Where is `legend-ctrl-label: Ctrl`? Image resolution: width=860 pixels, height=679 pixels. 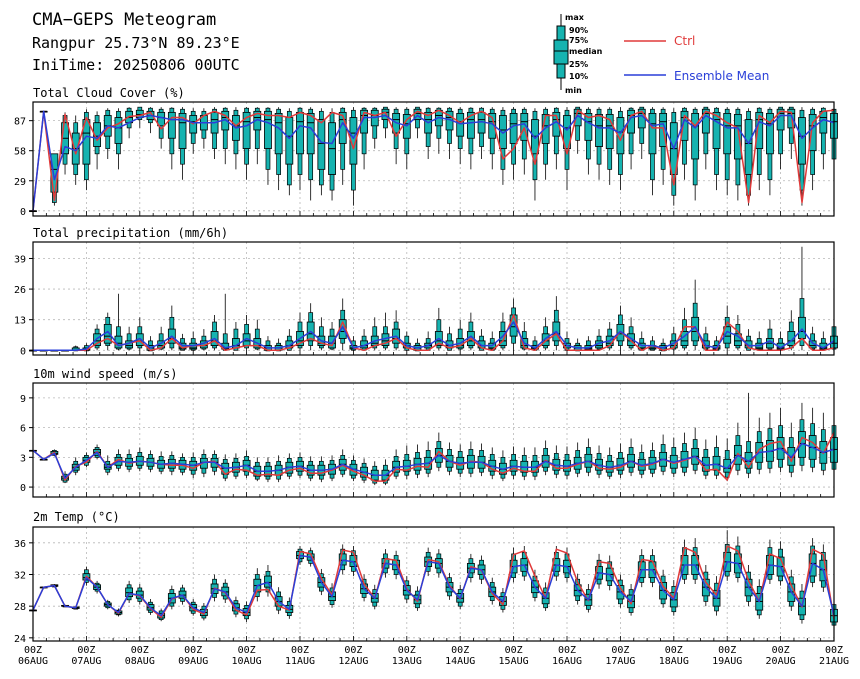
legend-ctrl-label: Ctrl is located at coordinates (684, 41).